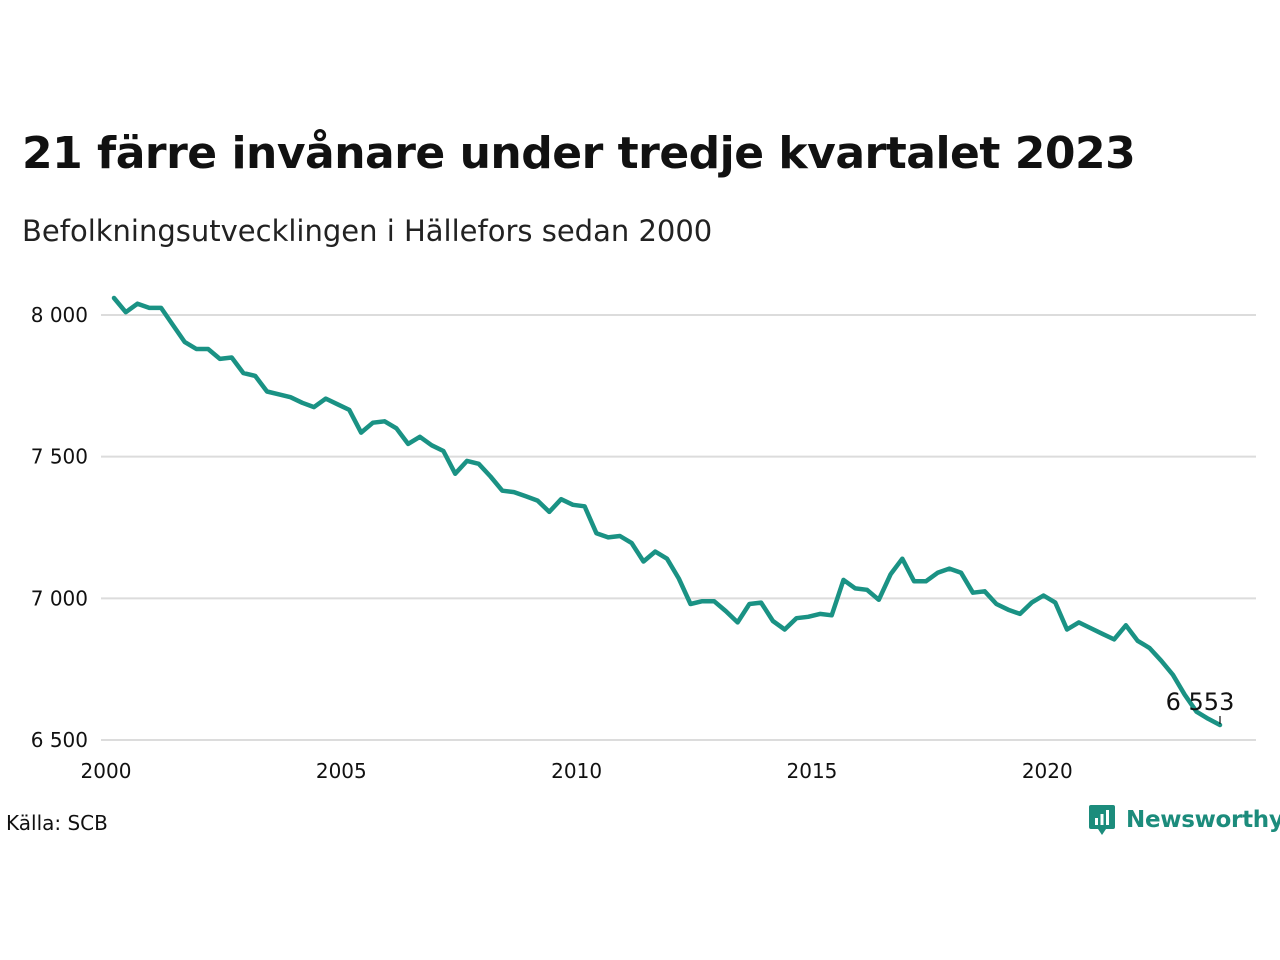 This screenshot has width=1280, height=960. I want to click on newsworthy-logo: Newsworthy, so click(1184, 820).